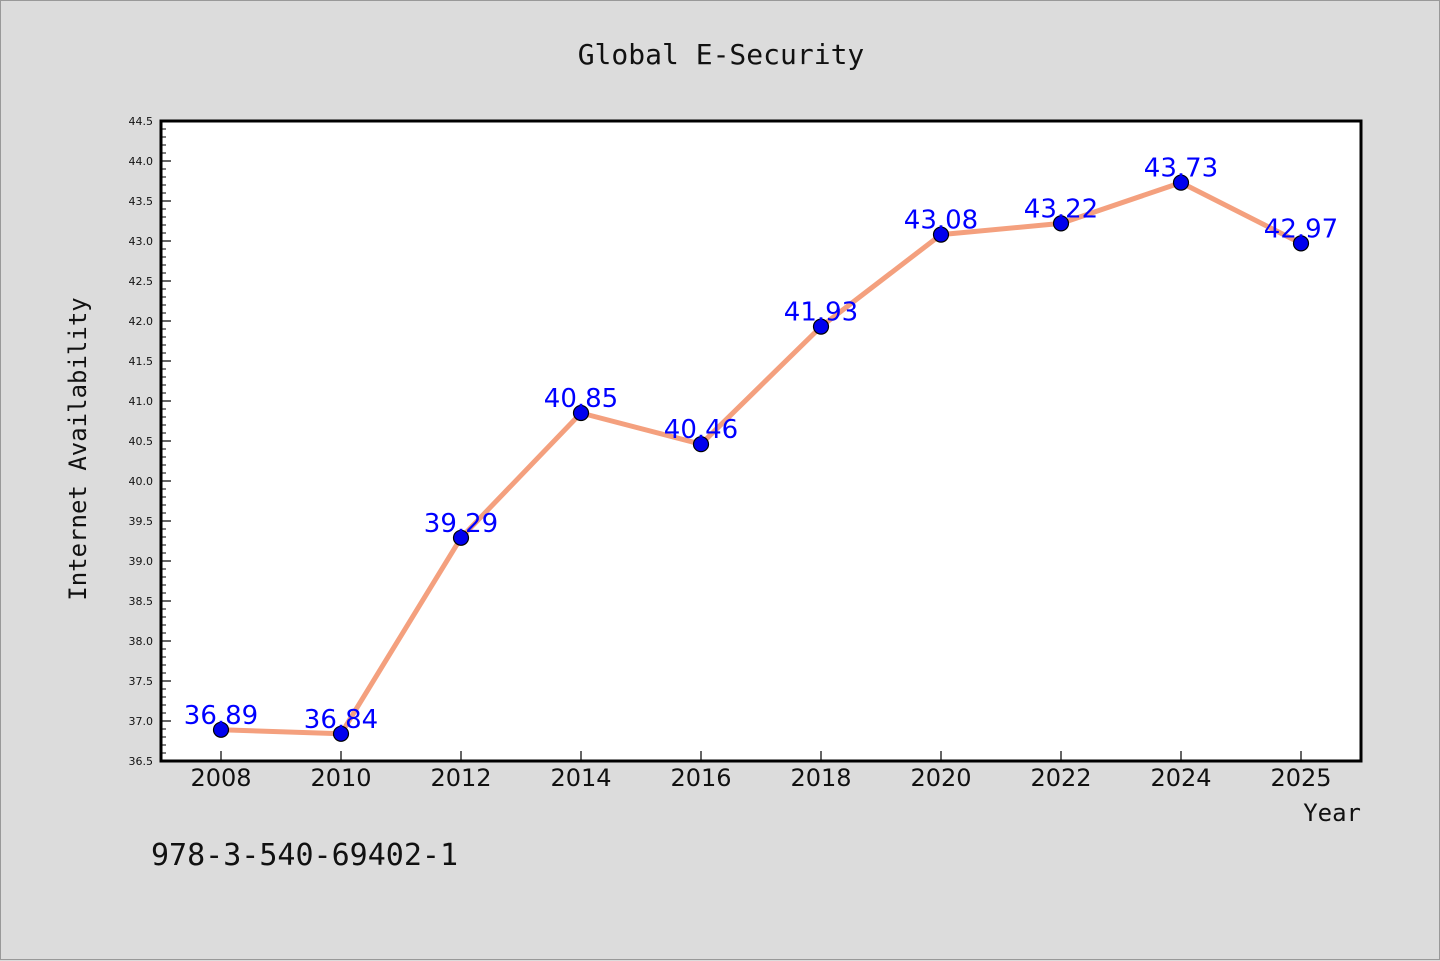 Image resolution: width=1440 pixels, height=961 pixels. What do you see at coordinates (1300, 778) in the screenshot?
I see `x-tick-label: 2025` at bounding box center [1300, 778].